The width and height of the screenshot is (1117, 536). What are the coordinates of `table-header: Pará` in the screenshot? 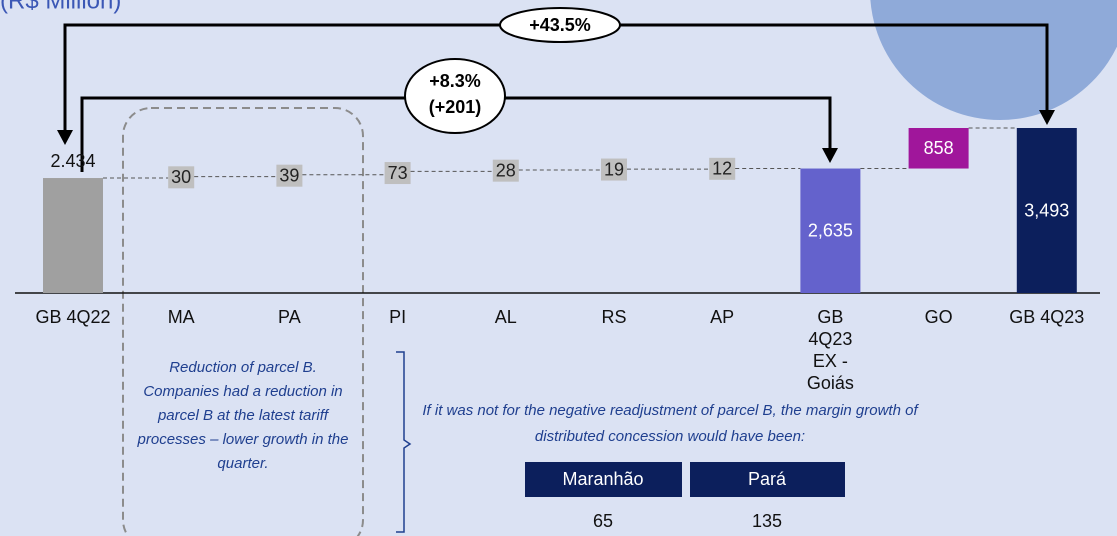 It's located at (767, 479).